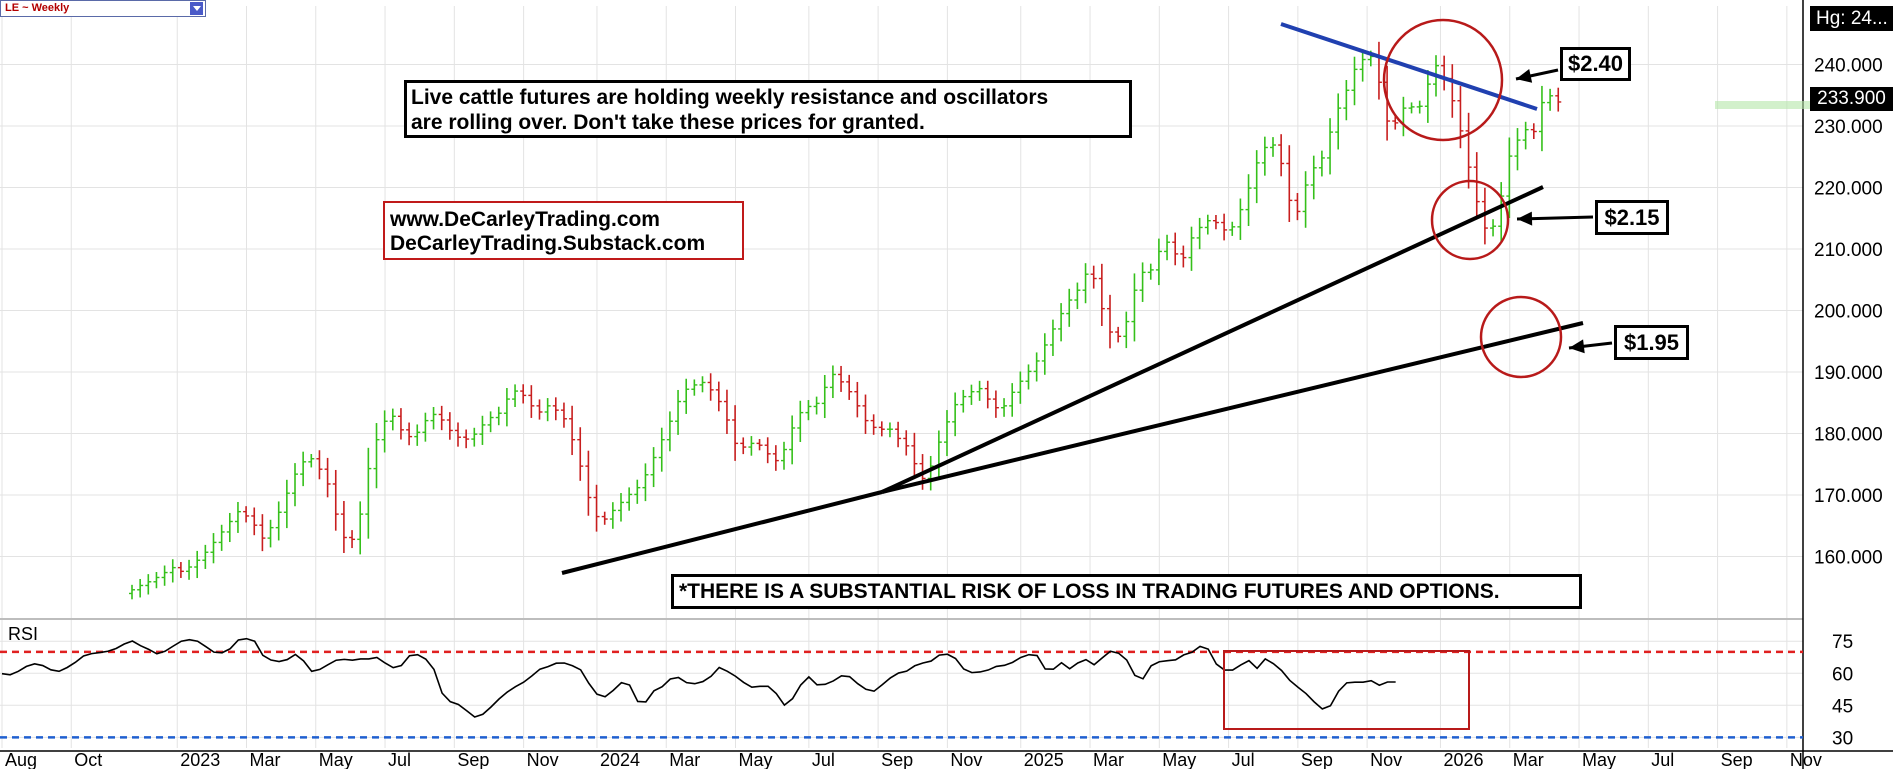 The height and width of the screenshot is (769, 1893). What do you see at coordinates (722, 532) in the screenshot?
I see `support-trendline-lower` at bounding box center [722, 532].